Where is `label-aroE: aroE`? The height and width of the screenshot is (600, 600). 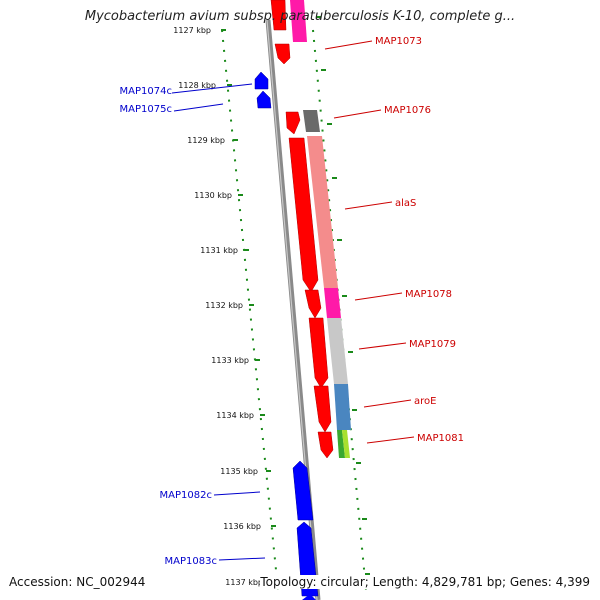
label-aroE: aroE is located at coordinates (425, 401).